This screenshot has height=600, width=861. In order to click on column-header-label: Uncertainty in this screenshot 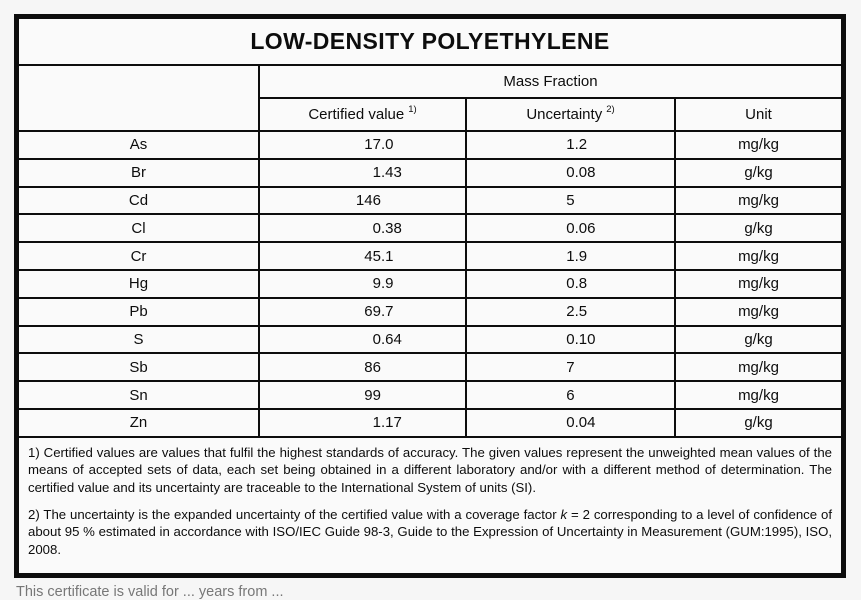, I will do `click(564, 114)`.